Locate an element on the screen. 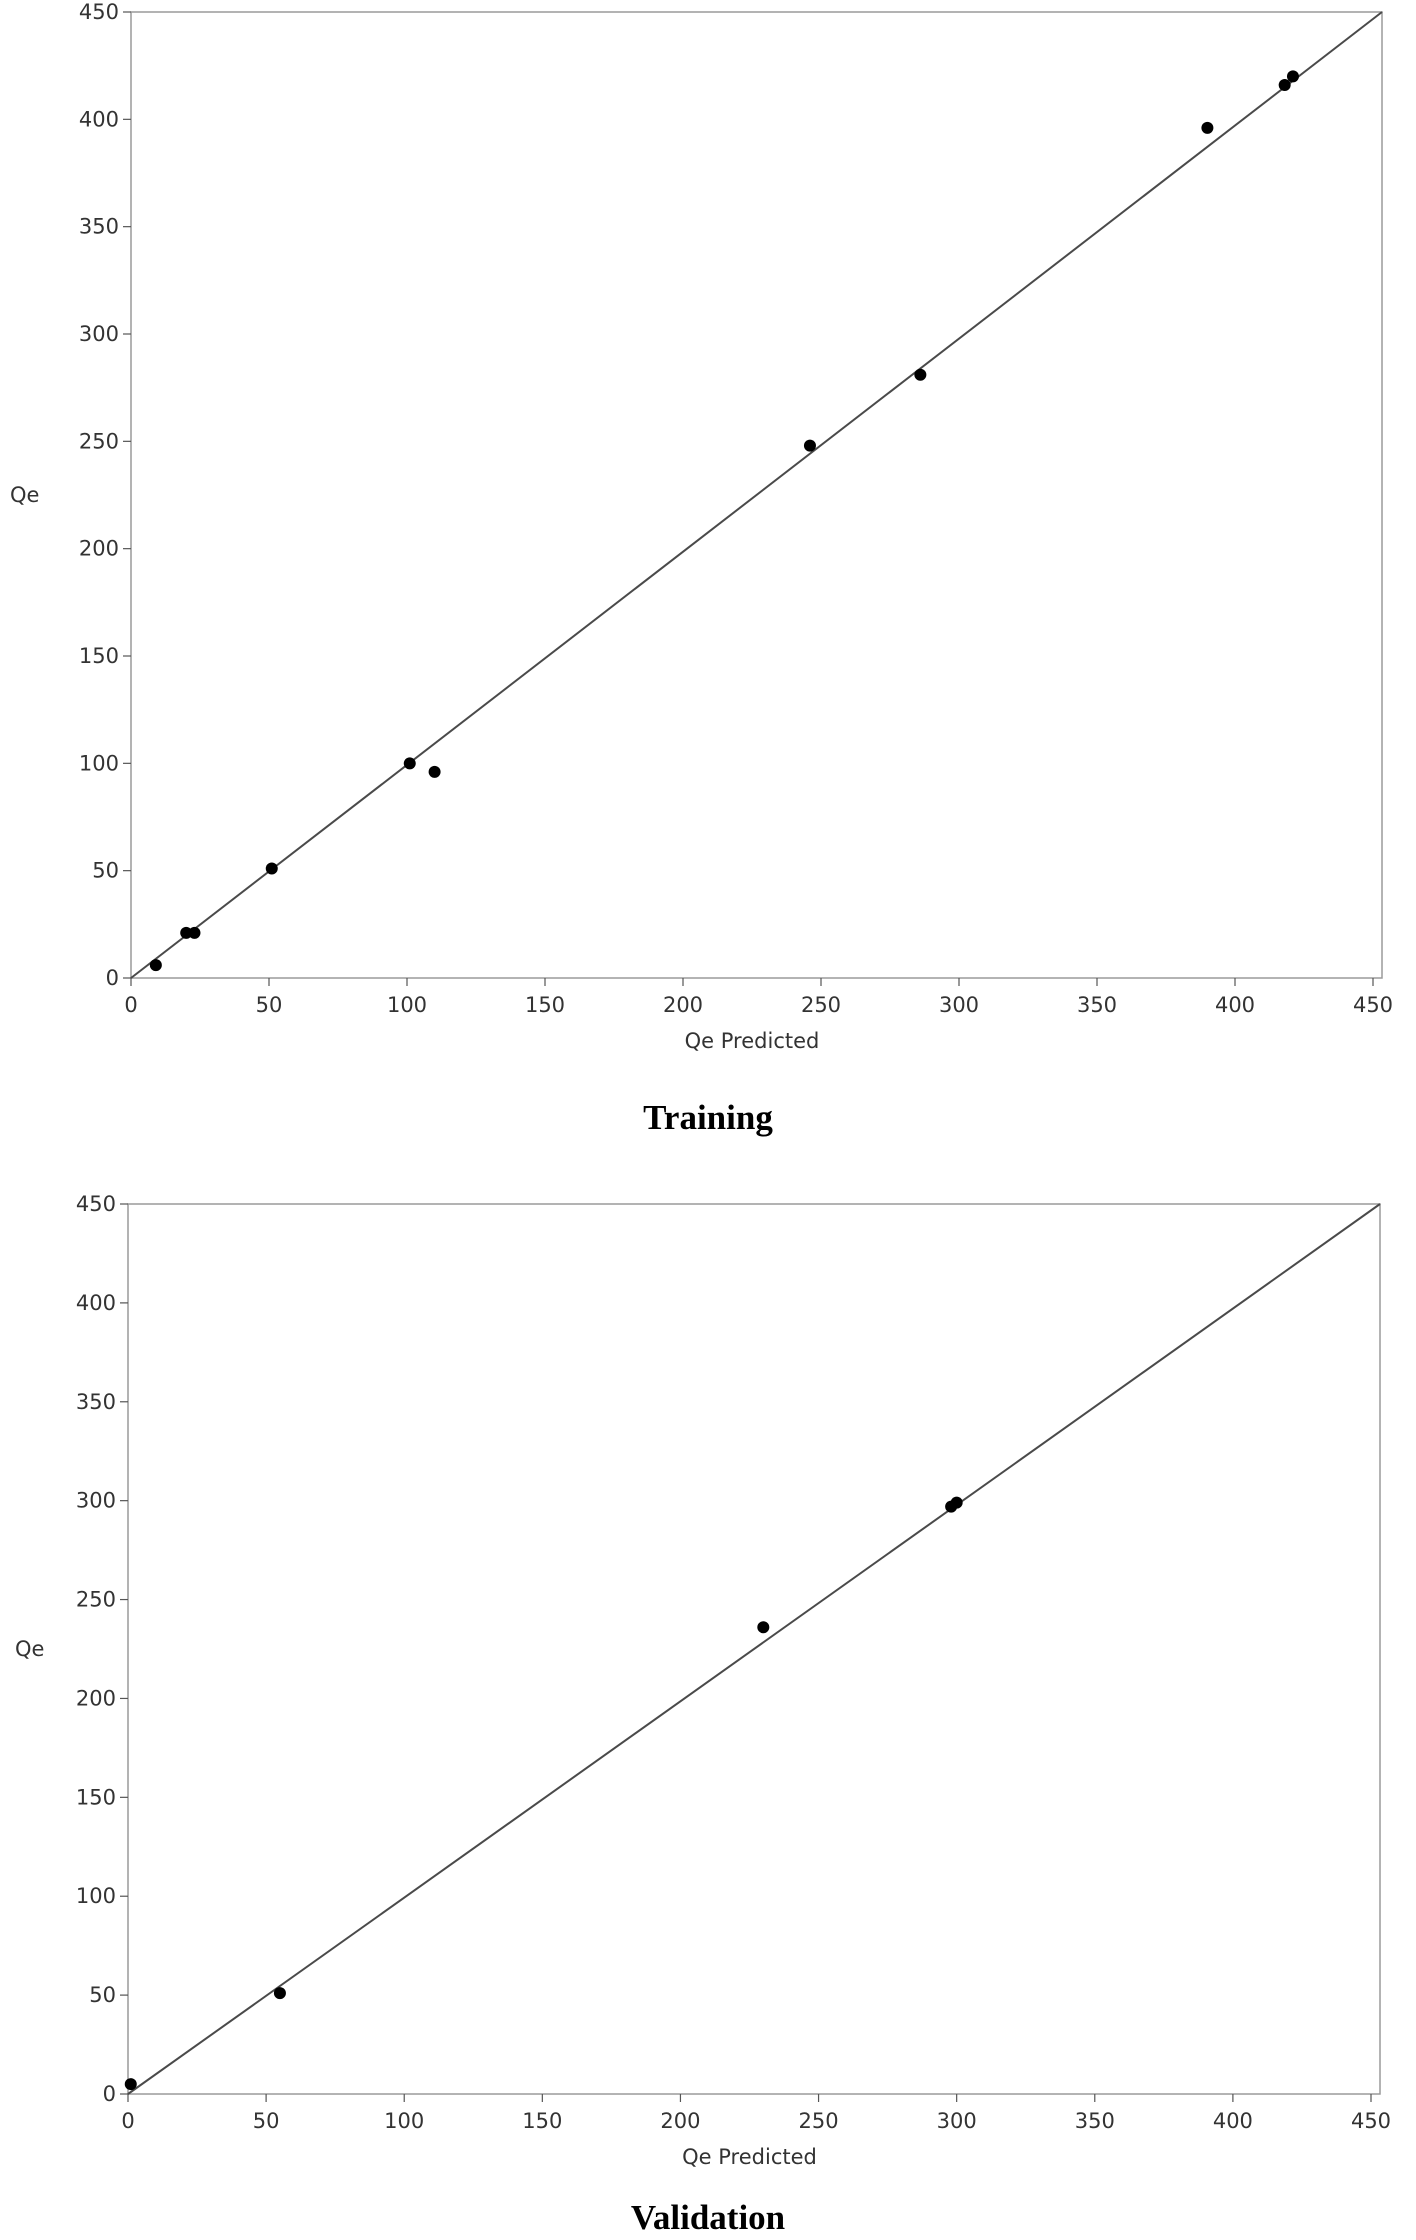 The height and width of the screenshot is (2240, 1416). validation-caption: Validation is located at coordinates (708, 2217).